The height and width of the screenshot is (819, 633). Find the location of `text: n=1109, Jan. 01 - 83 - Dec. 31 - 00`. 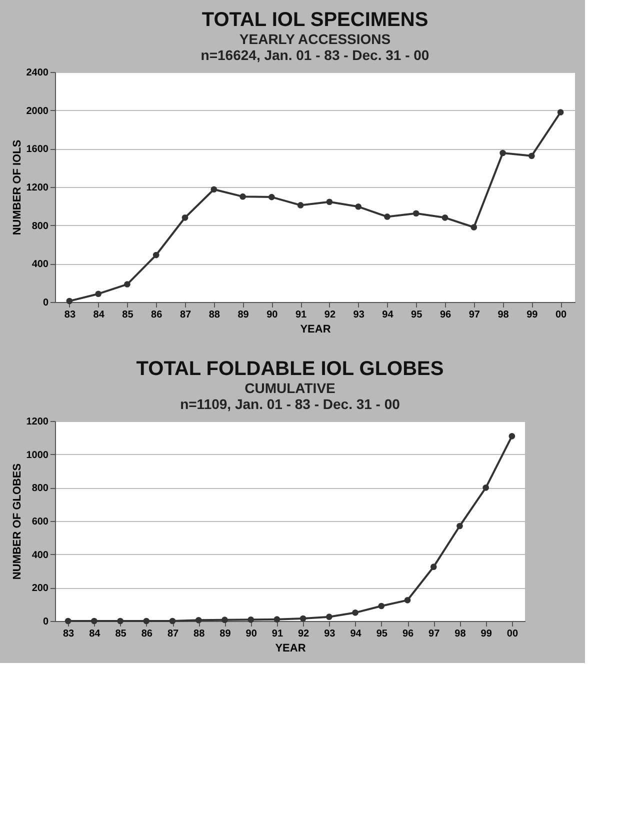

text: n=1109, Jan. 01 - 83 - Dec. 31 - 00 is located at coordinates (290, 404).